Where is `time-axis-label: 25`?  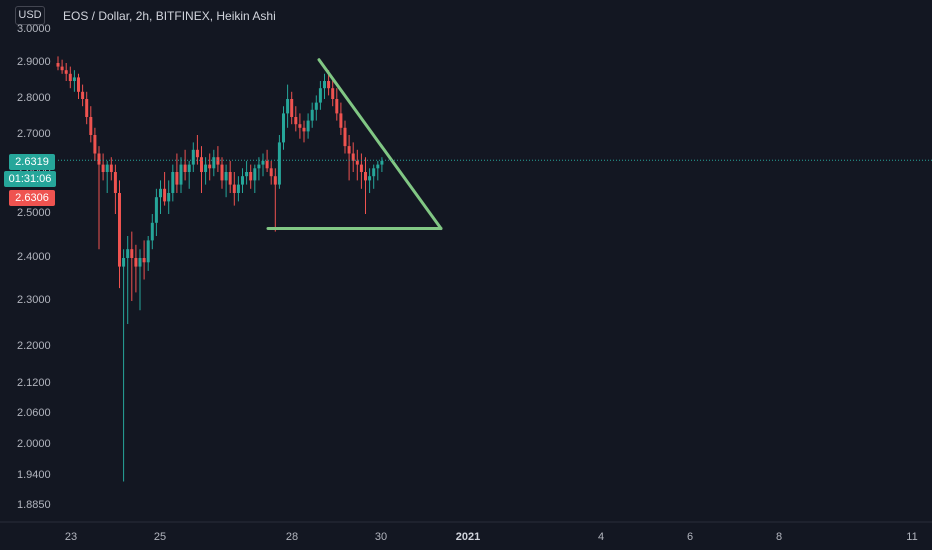 time-axis-label: 25 is located at coordinates (160, 537).